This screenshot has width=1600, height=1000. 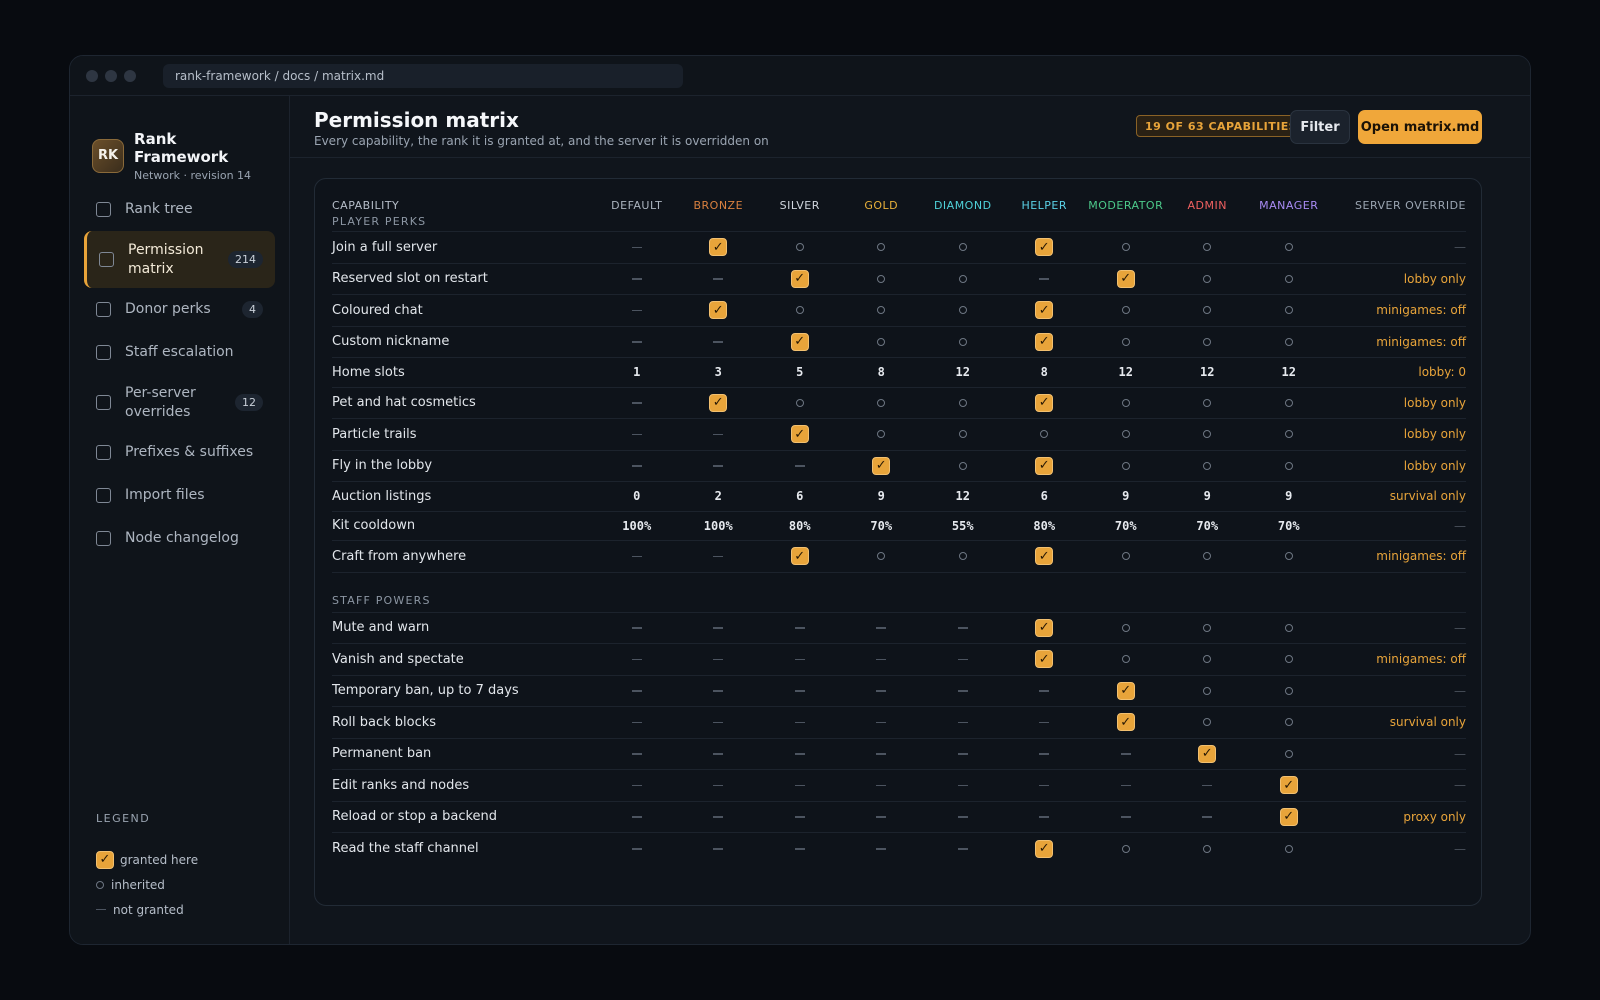 I want to click on table-row: Permanent ban ✓ —, so click(x=899, y=754).